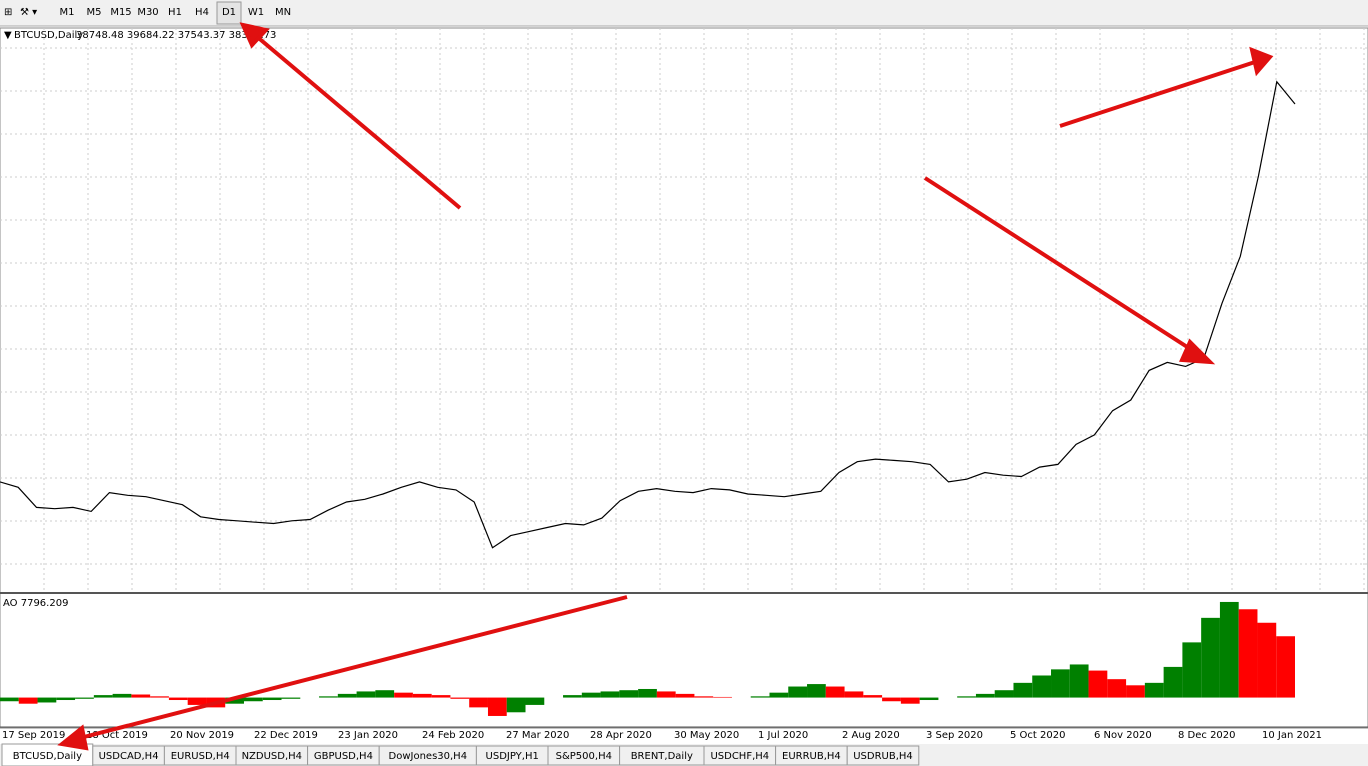  Describe the element at coordinates (871, 735) in the screenshot. I see `x-tick-label: 2 Aug 2020` at that location.